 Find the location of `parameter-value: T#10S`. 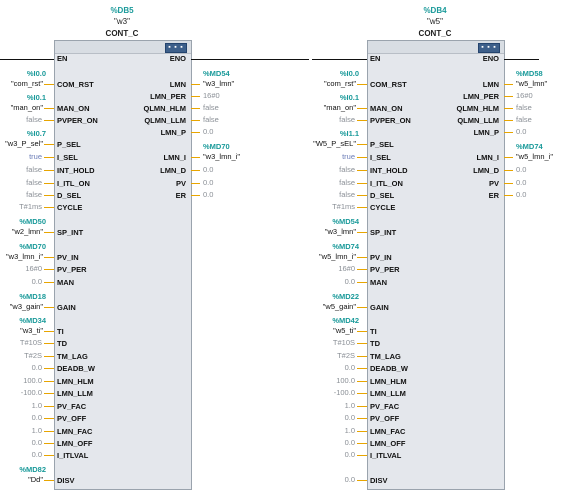

parameter-value: T#10S is located at coordinates (30, 342).